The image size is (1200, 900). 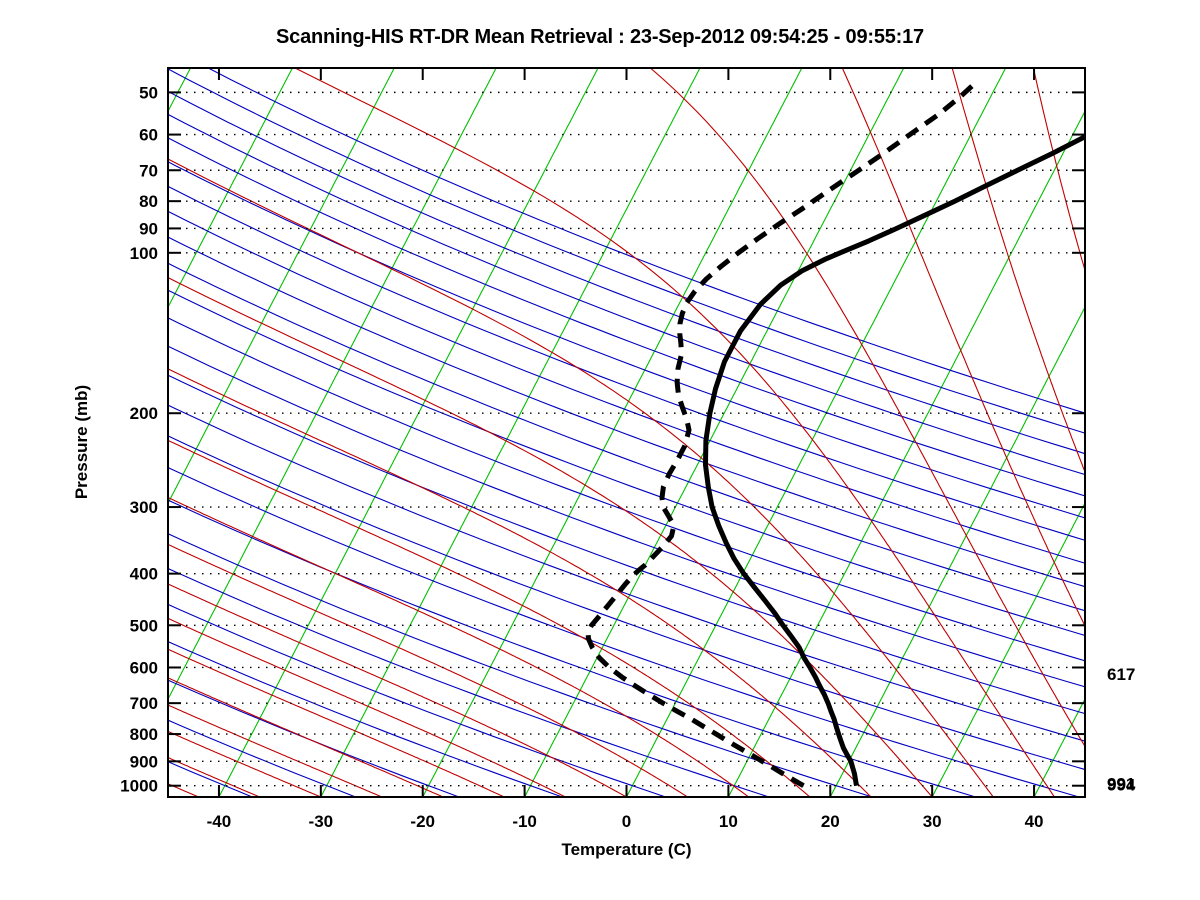 What do you see at coordinates (321, 821) in the screenshot?
I see `x-axis-tick-label: -30` at bounding box center [321, 821].